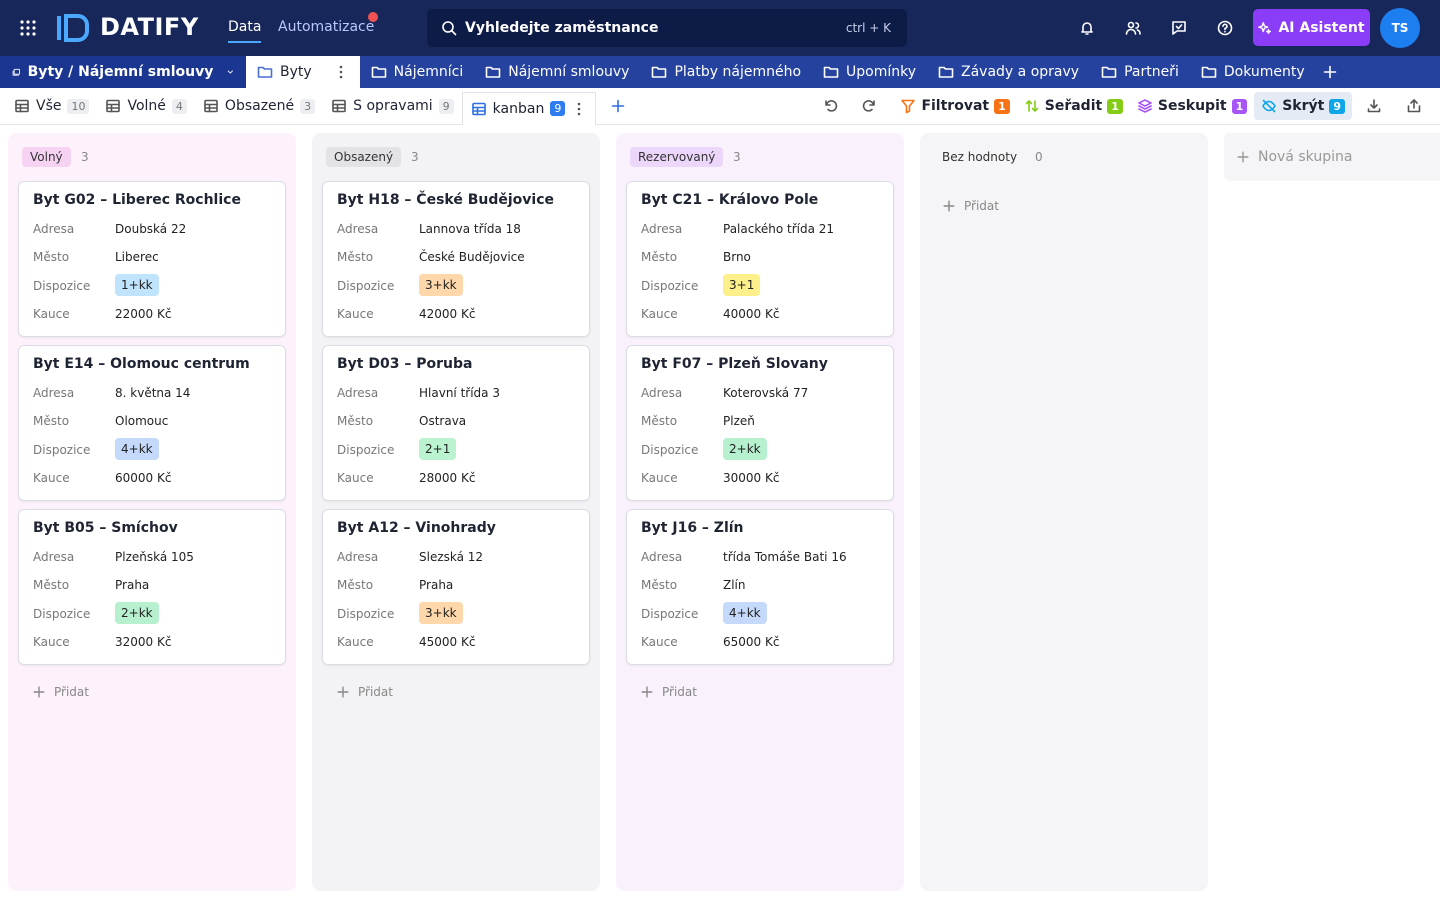 This screenshot has width=1440, height=900. I want to click on group-label: Obsazený, so click(364, 157).